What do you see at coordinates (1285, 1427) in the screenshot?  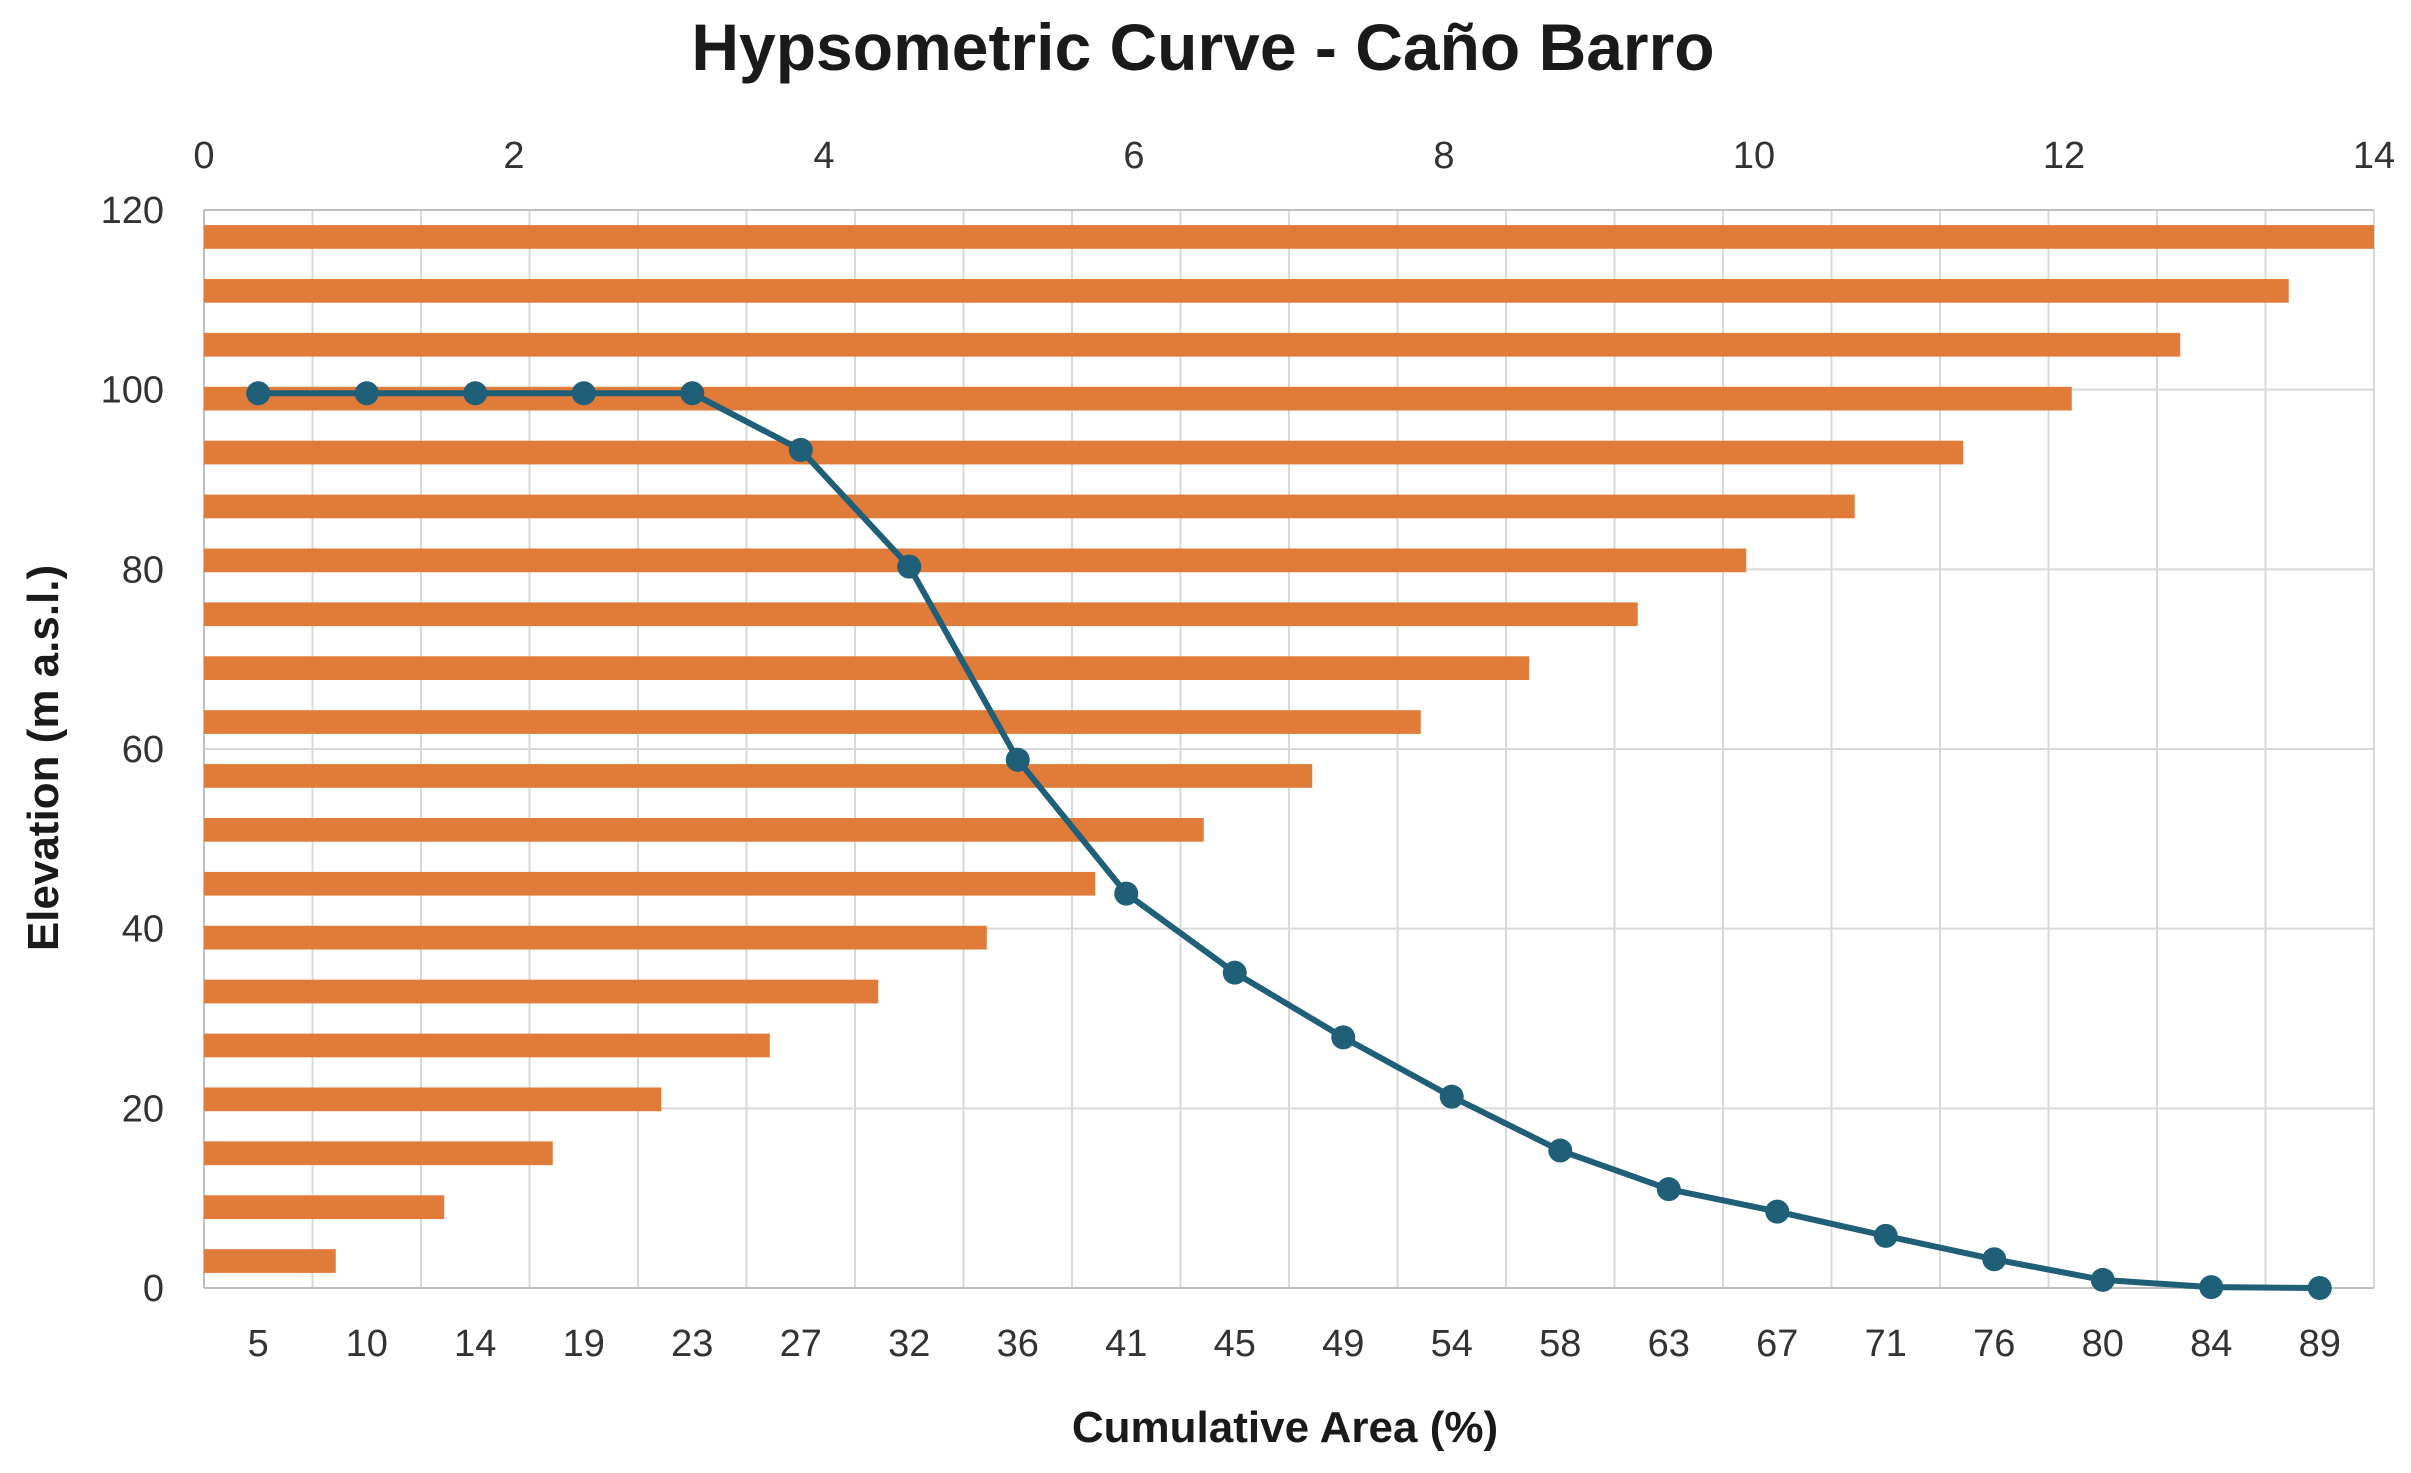 I see `x-axis-title: Cumulative Area (%)` at bounding box center [1285, 1427].